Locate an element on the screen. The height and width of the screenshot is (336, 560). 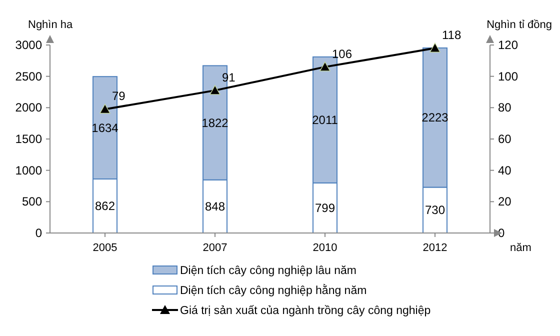
y2-axis-title: Nghìn tỉ đồng is located at coordinates (519, 25).